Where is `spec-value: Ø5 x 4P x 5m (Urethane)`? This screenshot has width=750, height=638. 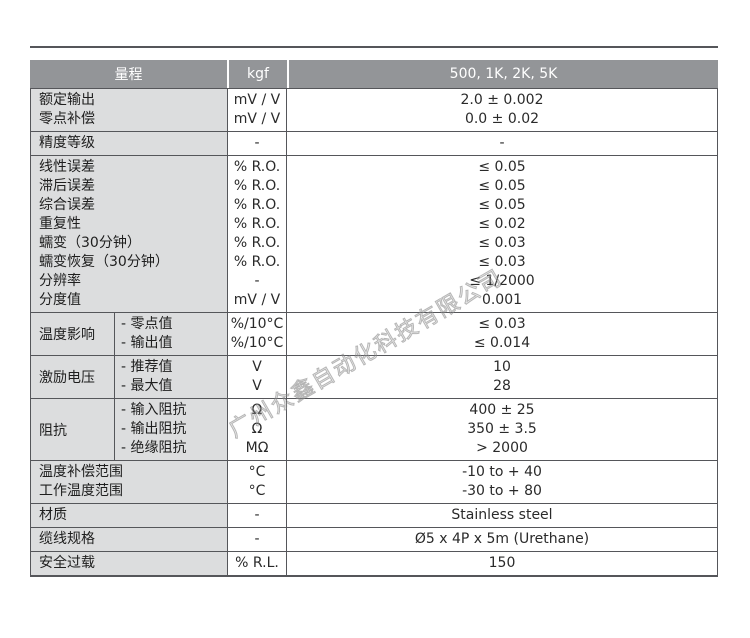
spec-value: Ø5 x 4P x 5m (Urethane) is located at coordinates (502, 539).